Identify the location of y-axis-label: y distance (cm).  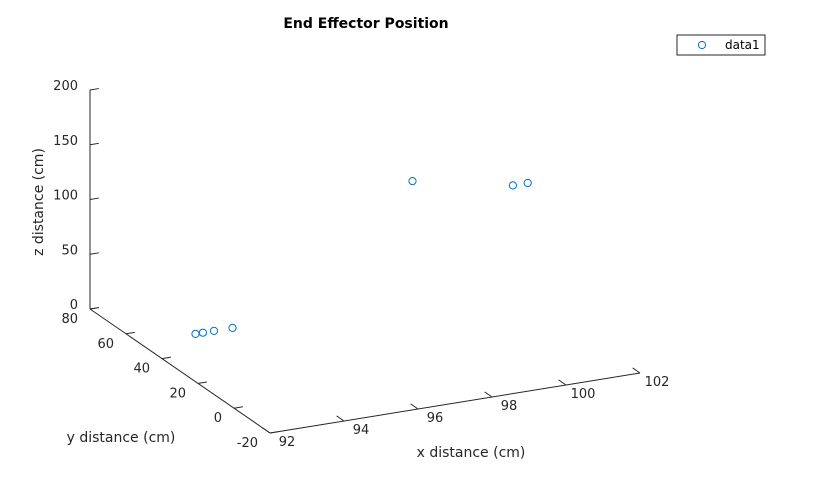
(121, 438).